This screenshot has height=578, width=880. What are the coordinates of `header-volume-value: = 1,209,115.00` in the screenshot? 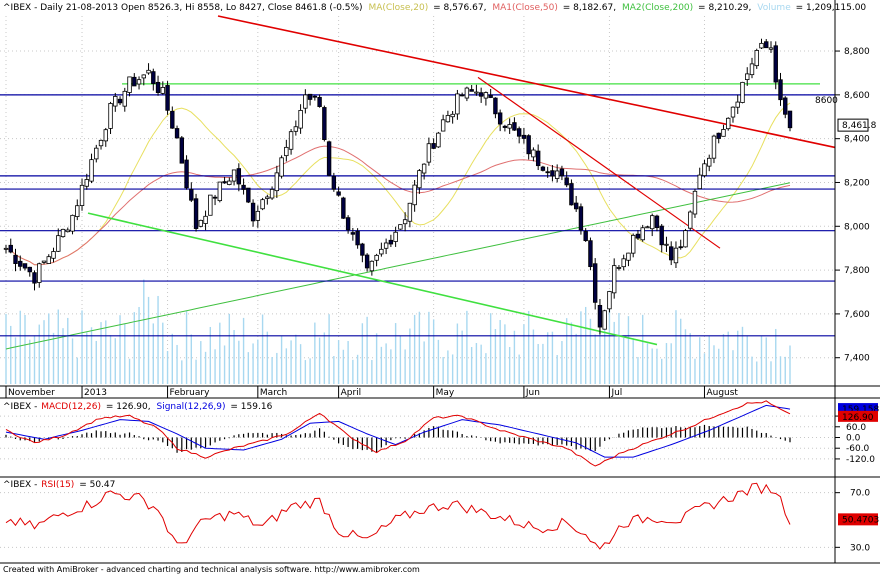 It's located at (831, 8).